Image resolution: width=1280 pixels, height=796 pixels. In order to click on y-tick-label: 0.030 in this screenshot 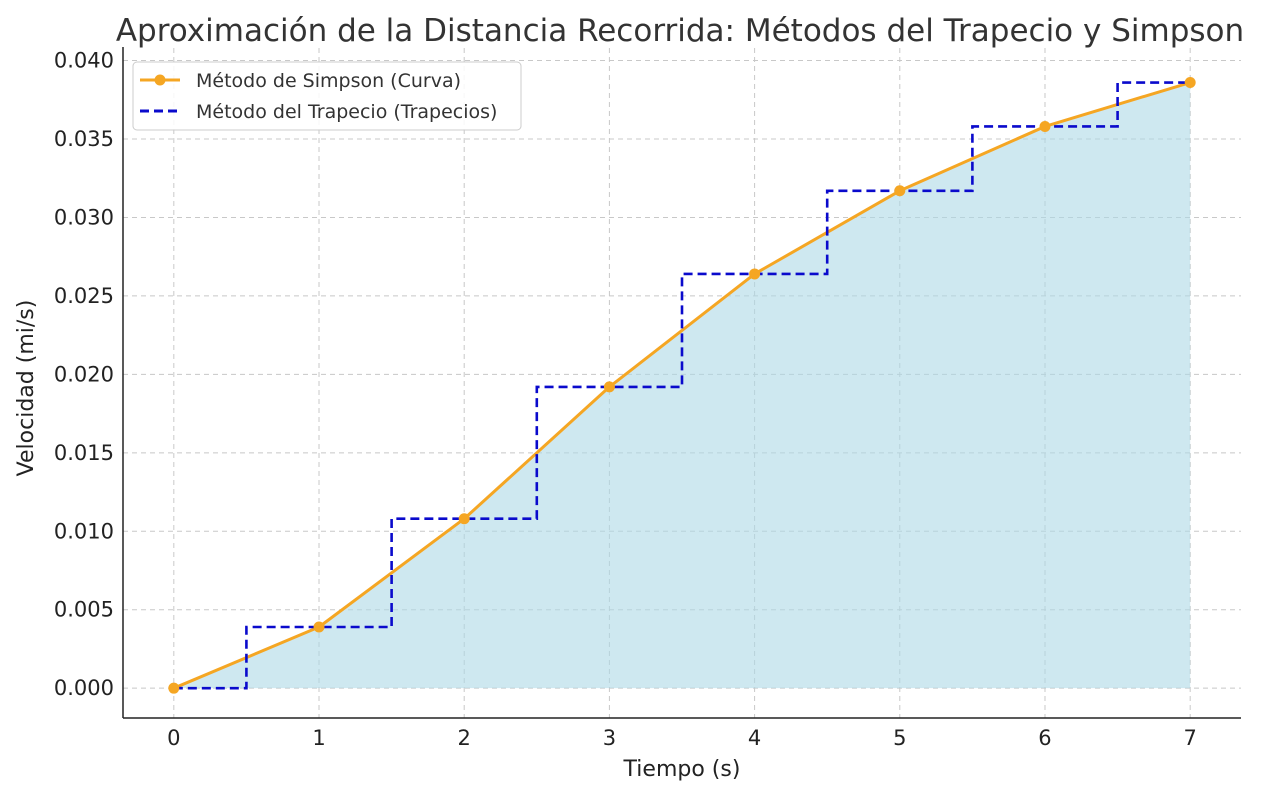, I will do `click(84, 217)`.